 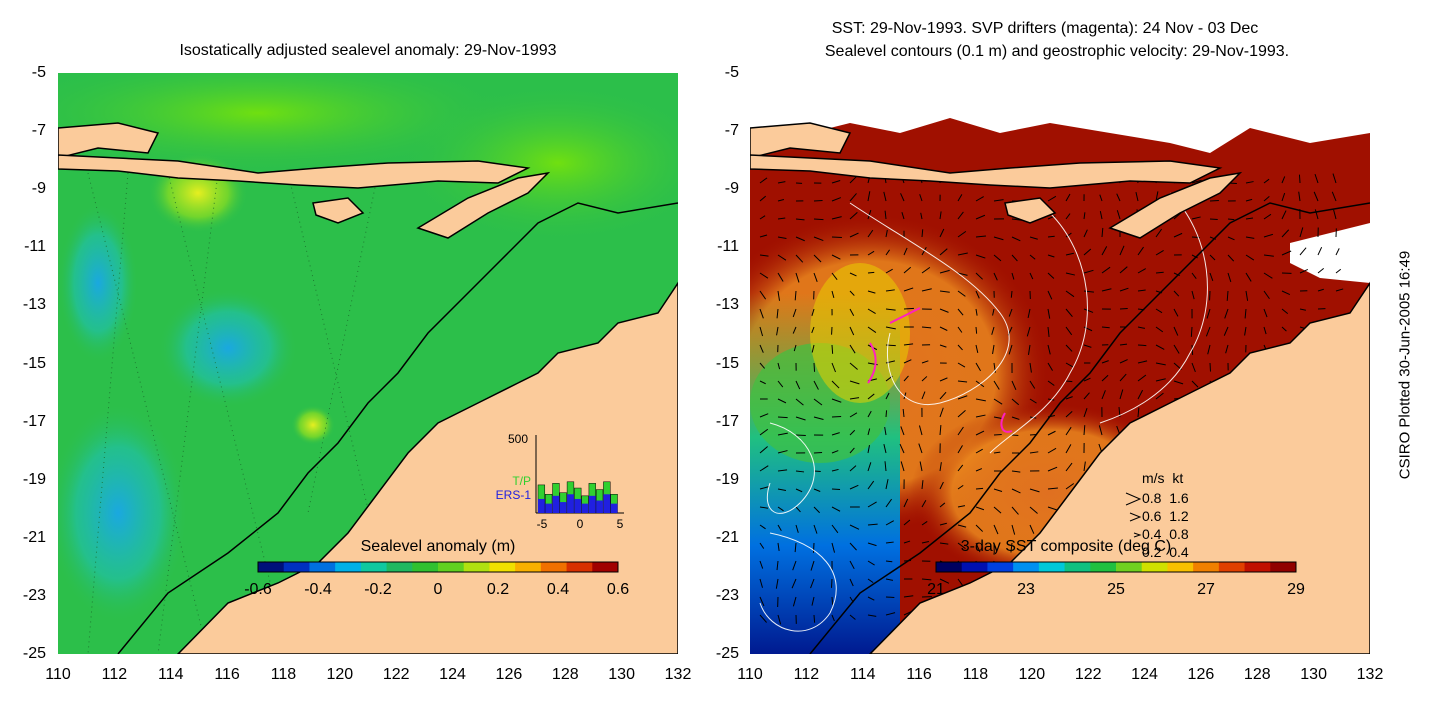 What do you see at coordinates (919, 674) in the screenshot?
I see `right-x-tick-label: 116` at bounding box center [919, 674].